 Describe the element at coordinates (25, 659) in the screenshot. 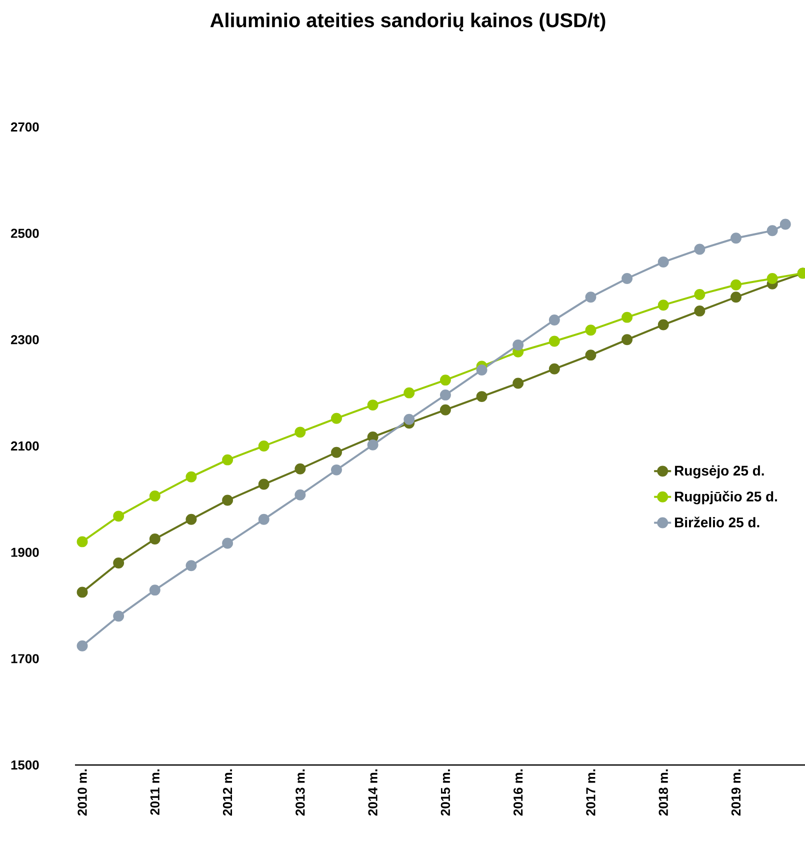

I see `y-tick-label: 1700` at that location.